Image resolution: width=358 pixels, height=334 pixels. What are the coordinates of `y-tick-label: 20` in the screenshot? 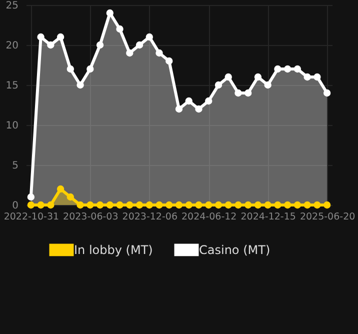 It's located at (12, 46).